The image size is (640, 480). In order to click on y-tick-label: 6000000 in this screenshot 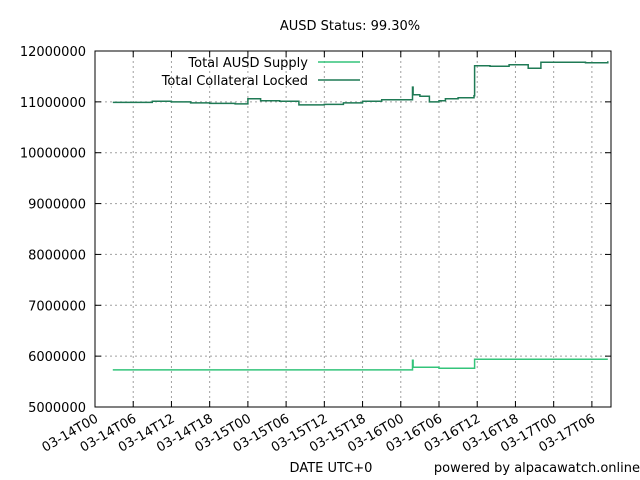, I will do `click(57, 357)`.